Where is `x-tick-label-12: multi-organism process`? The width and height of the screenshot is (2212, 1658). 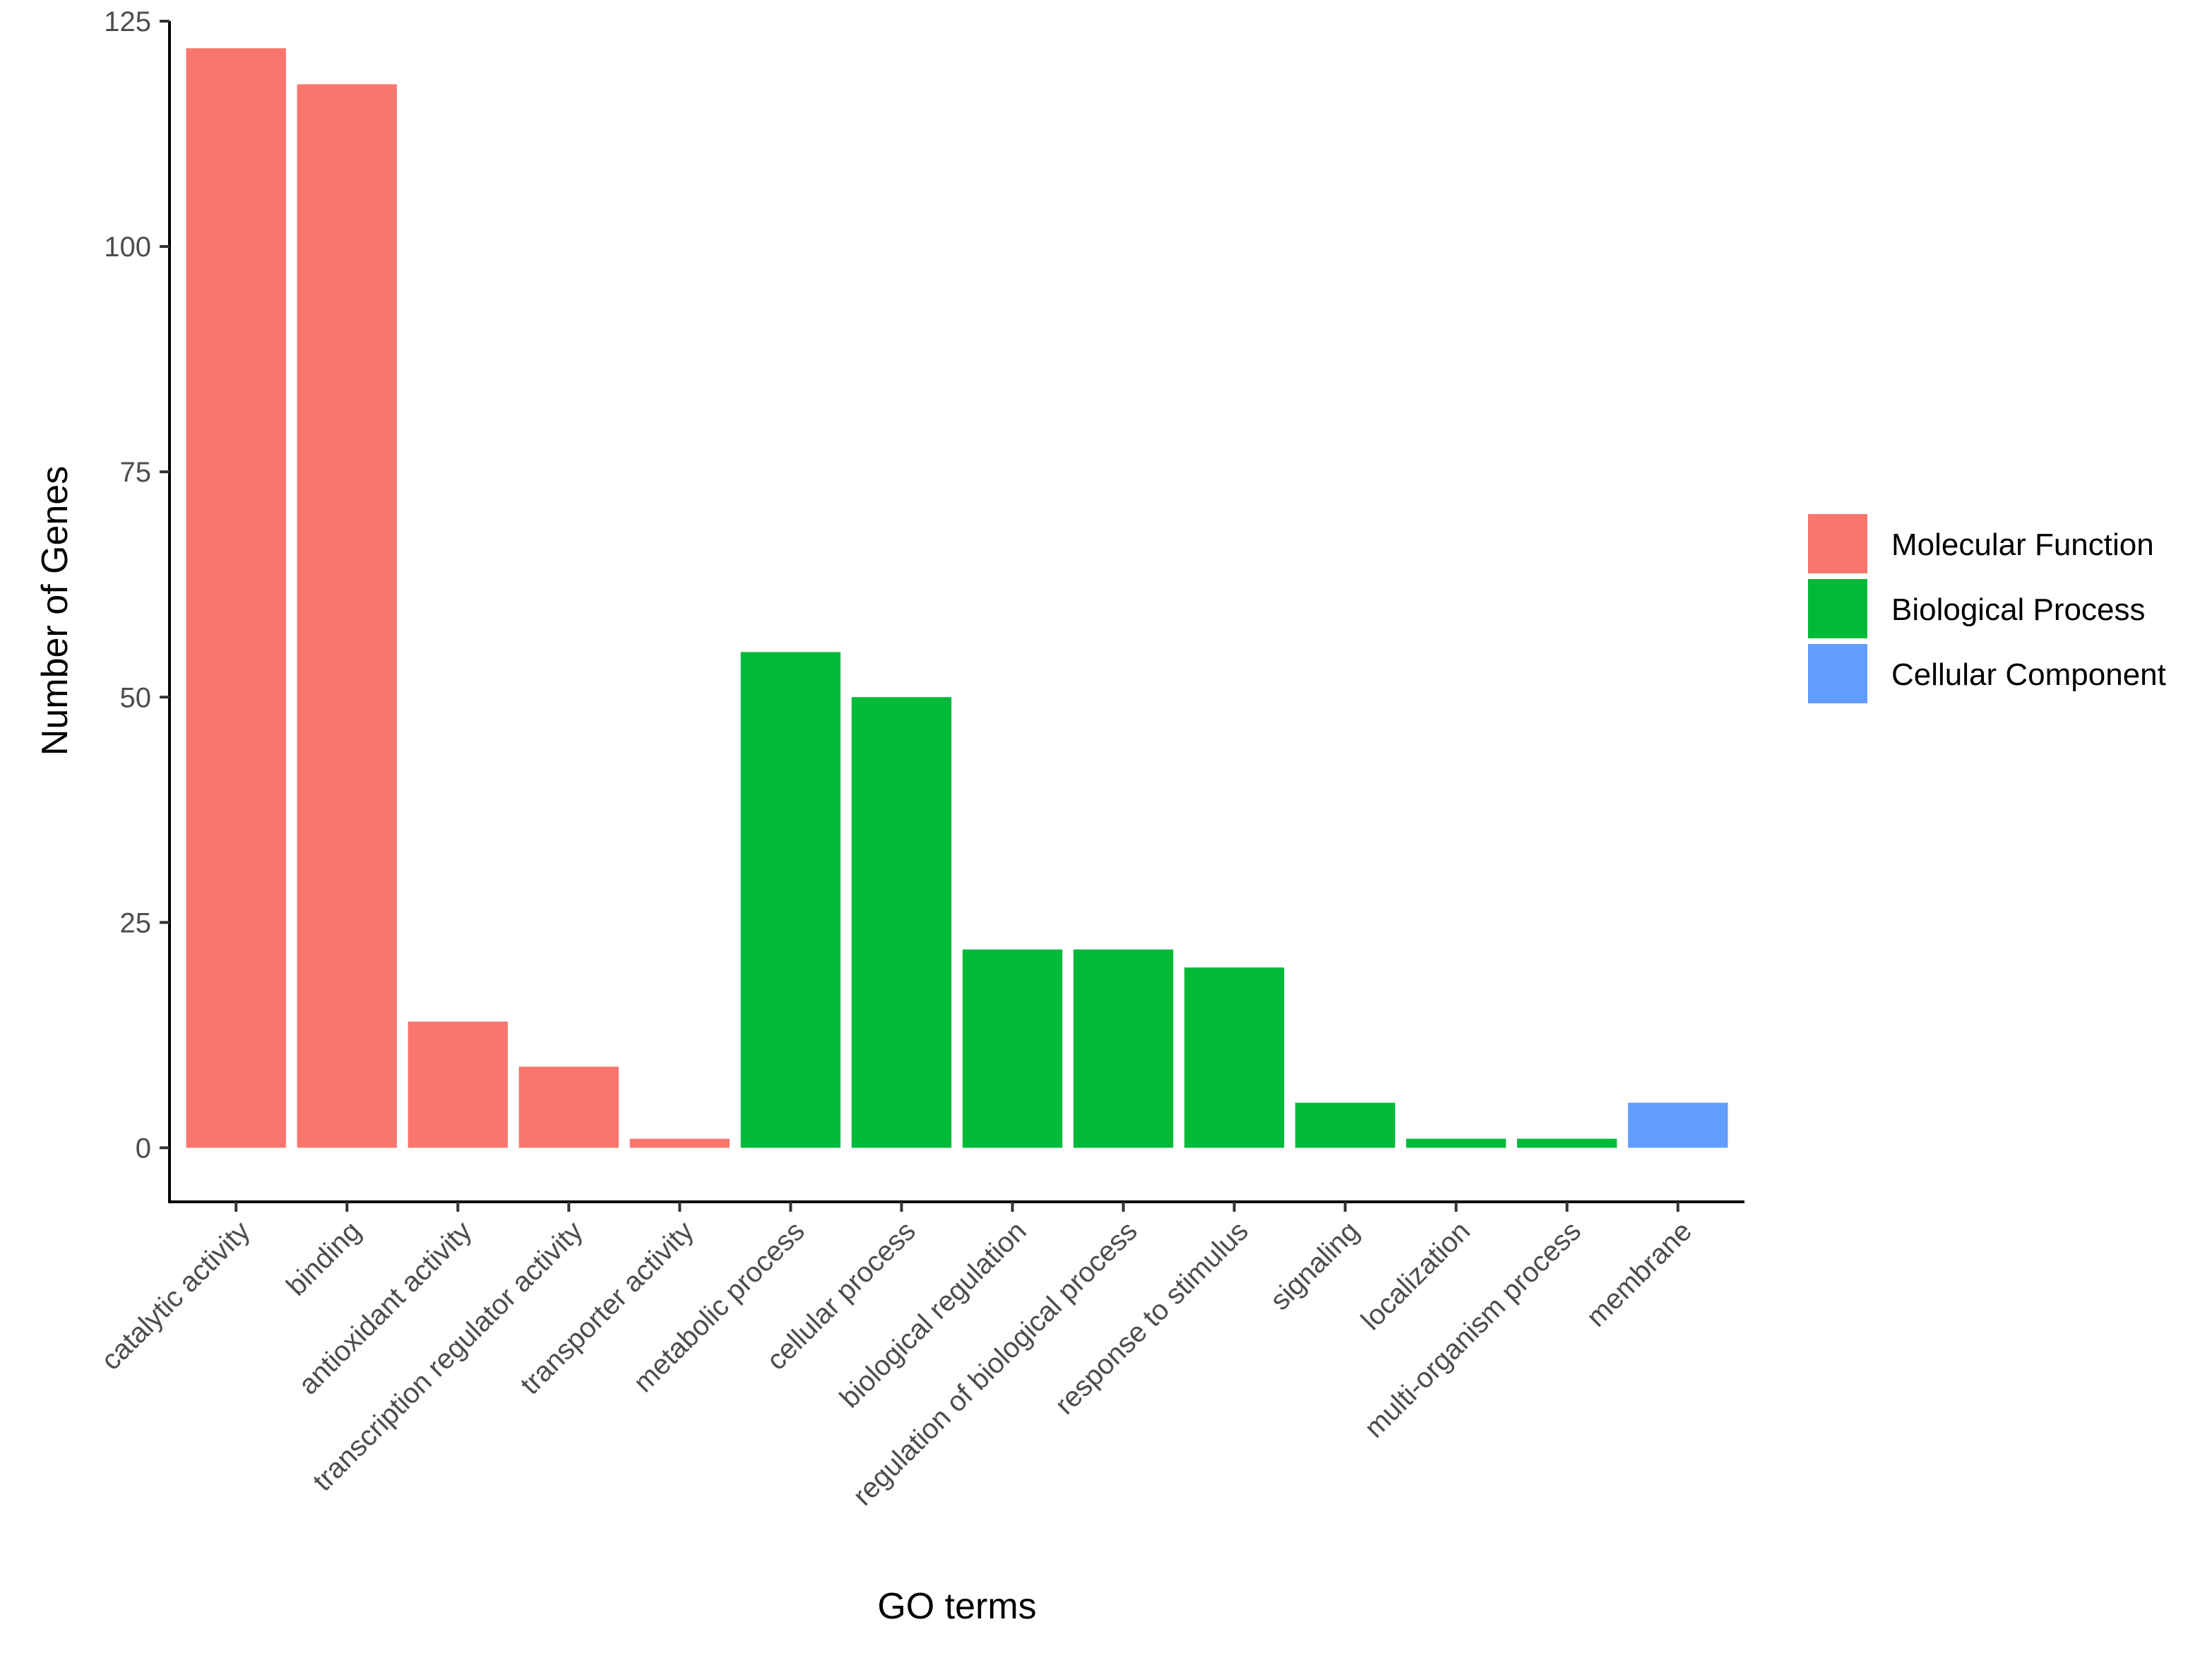
x-tick-label-12: multi-organism process is located at coordinates (1473, 1329).